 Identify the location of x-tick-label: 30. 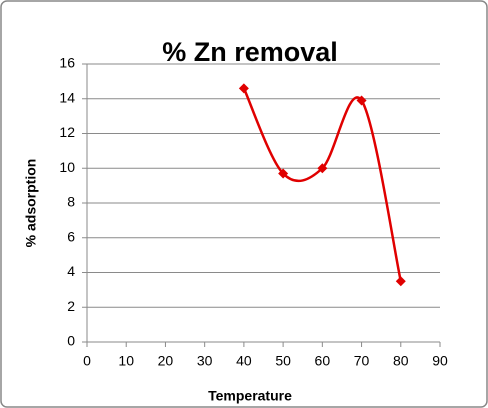
(205, 361).